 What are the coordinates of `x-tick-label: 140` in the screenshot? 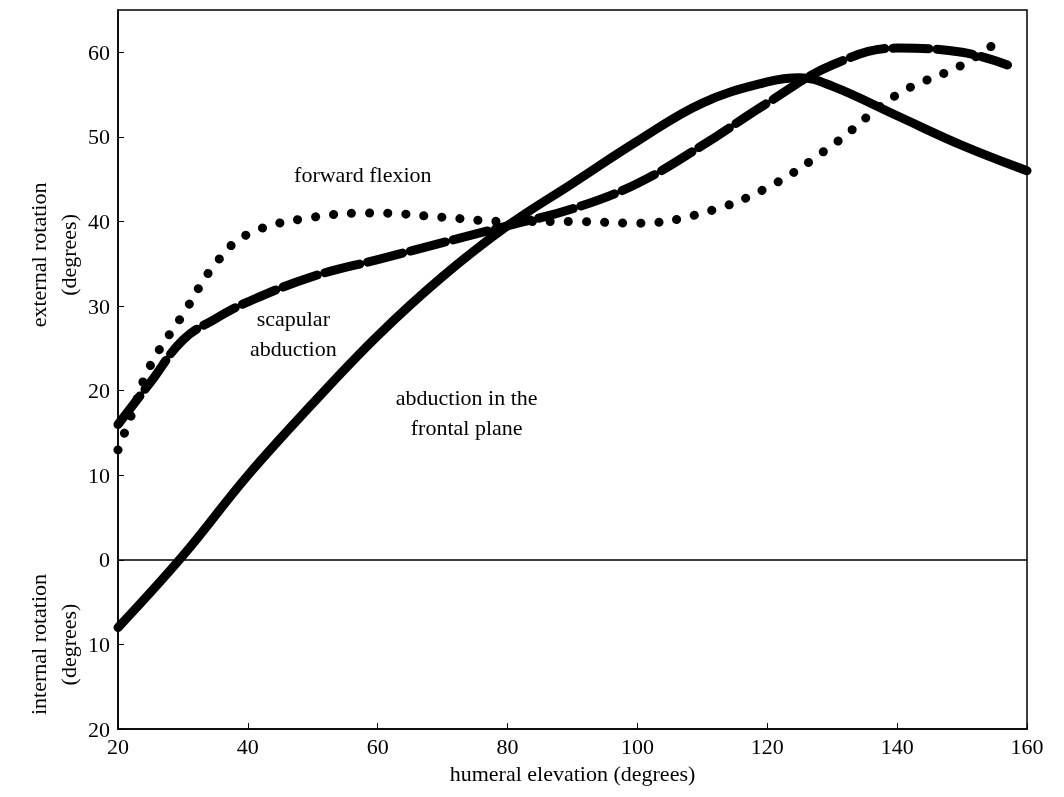 It's located at (897, 746).